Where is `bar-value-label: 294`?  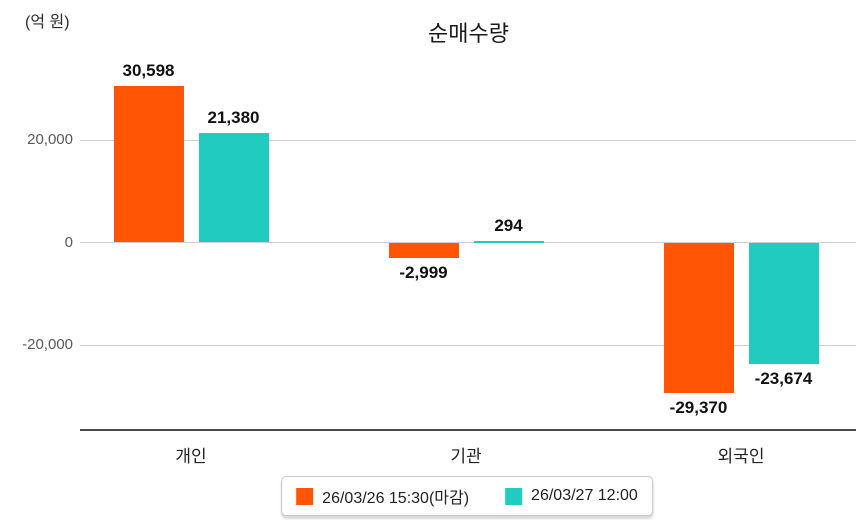 bar-value-label: 294 is located at coordinates (508, 225).